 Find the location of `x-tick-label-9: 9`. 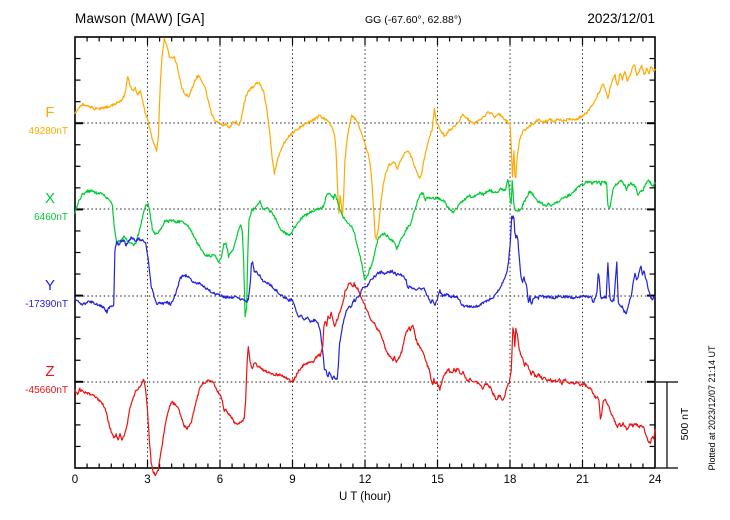

x-tick-label-9: 9 is located at coordinates (292, 480).